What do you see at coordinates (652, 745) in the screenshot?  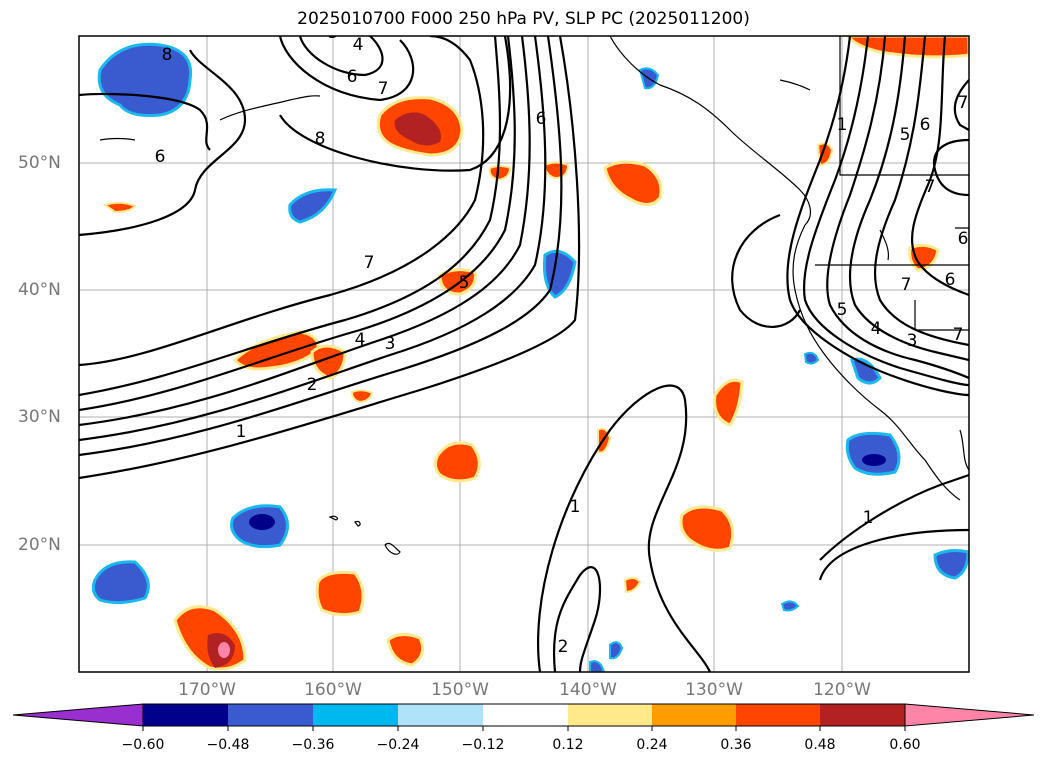 I see `colorbar-tick-label: 0.24` at bounding box center [652, 745].